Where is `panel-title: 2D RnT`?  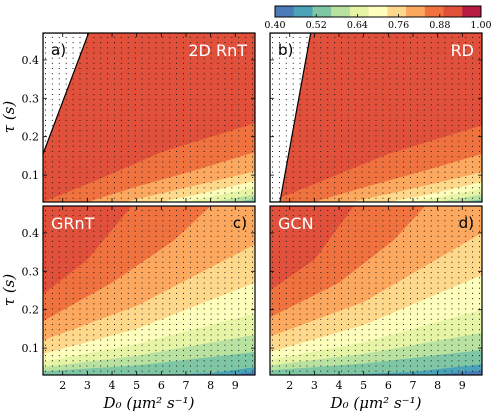
panel-title: 2D RnT is located at coordinates (217, 50).